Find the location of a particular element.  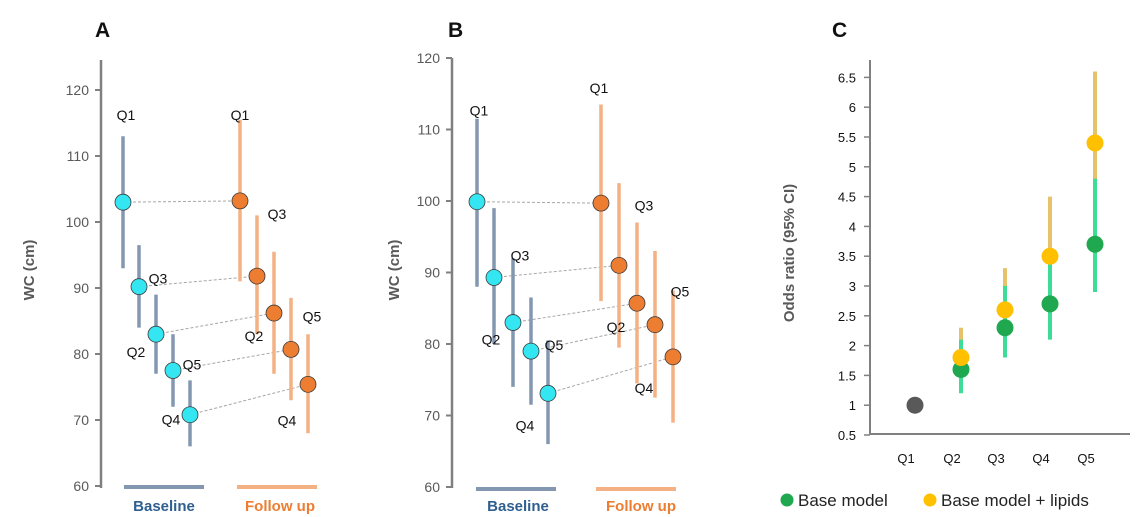

panel-b-tick-label: 60 is located at coordinates (432, 487).